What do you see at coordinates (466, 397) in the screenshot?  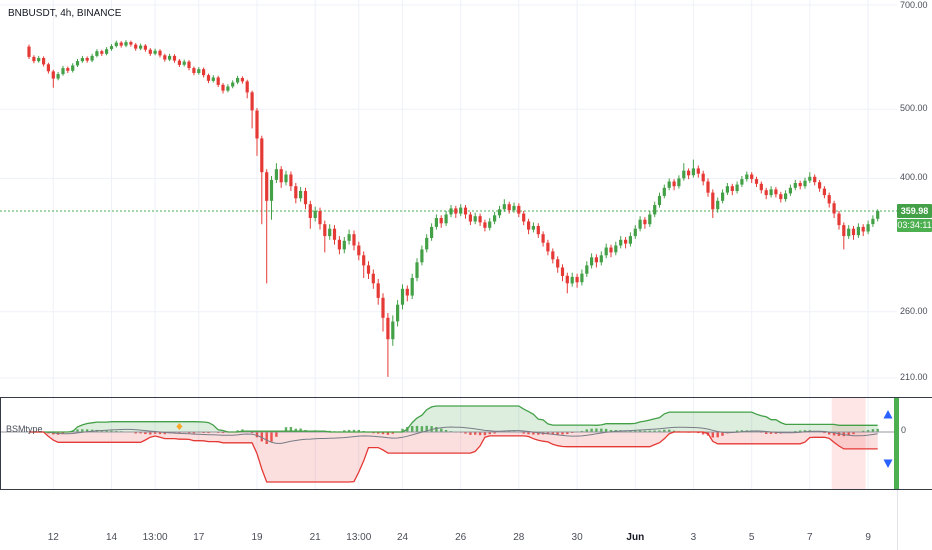 I see `pane-separator-top` at bounding box center [466, 397].